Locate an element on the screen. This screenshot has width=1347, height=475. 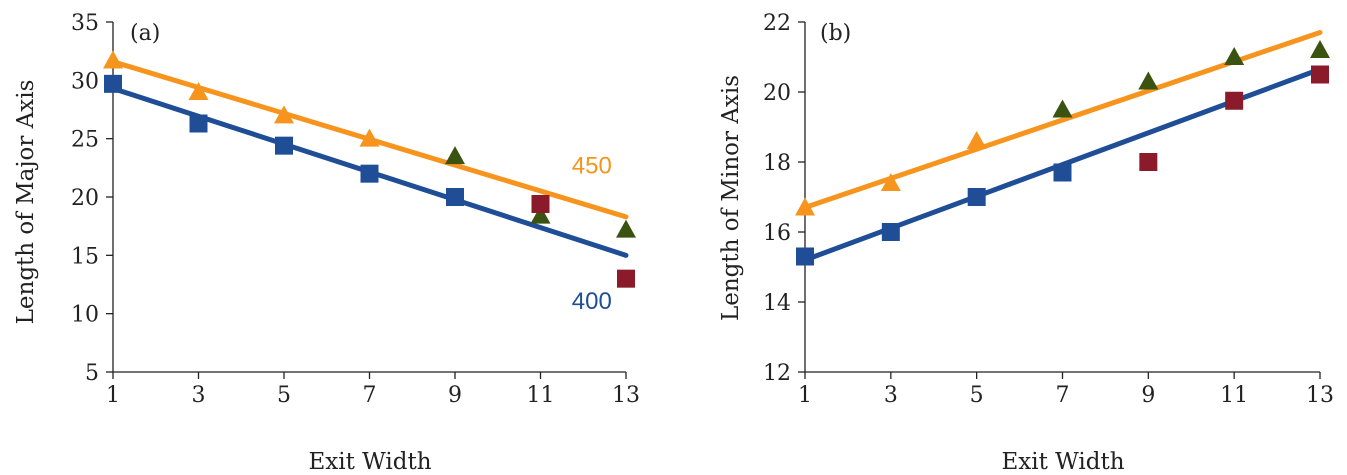
y-tick-label: 30 is located at coordinates (85, 81).